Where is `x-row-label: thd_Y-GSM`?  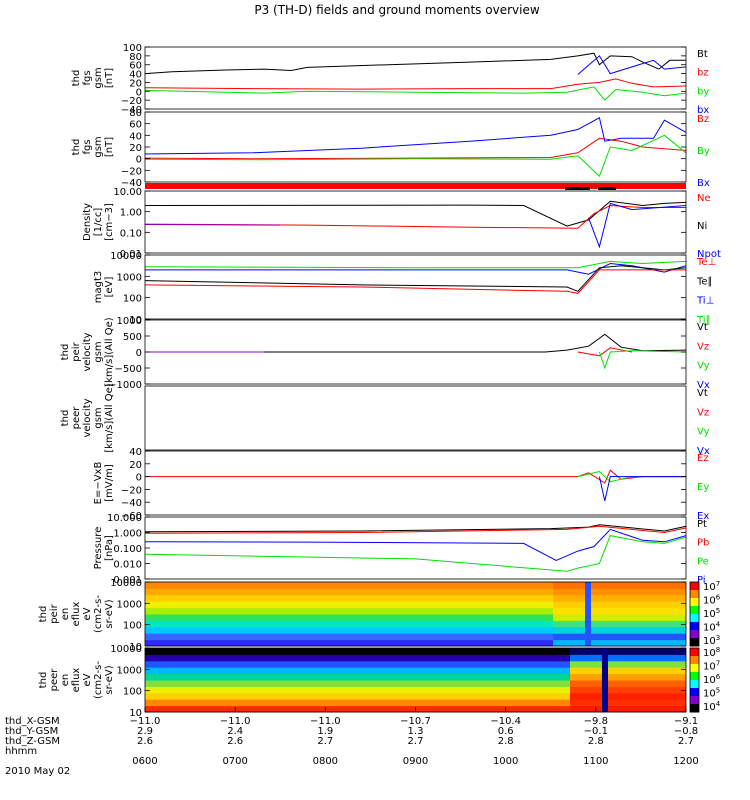
x-row-label: thd_Y-GSM is located at coordinates (31, 731).